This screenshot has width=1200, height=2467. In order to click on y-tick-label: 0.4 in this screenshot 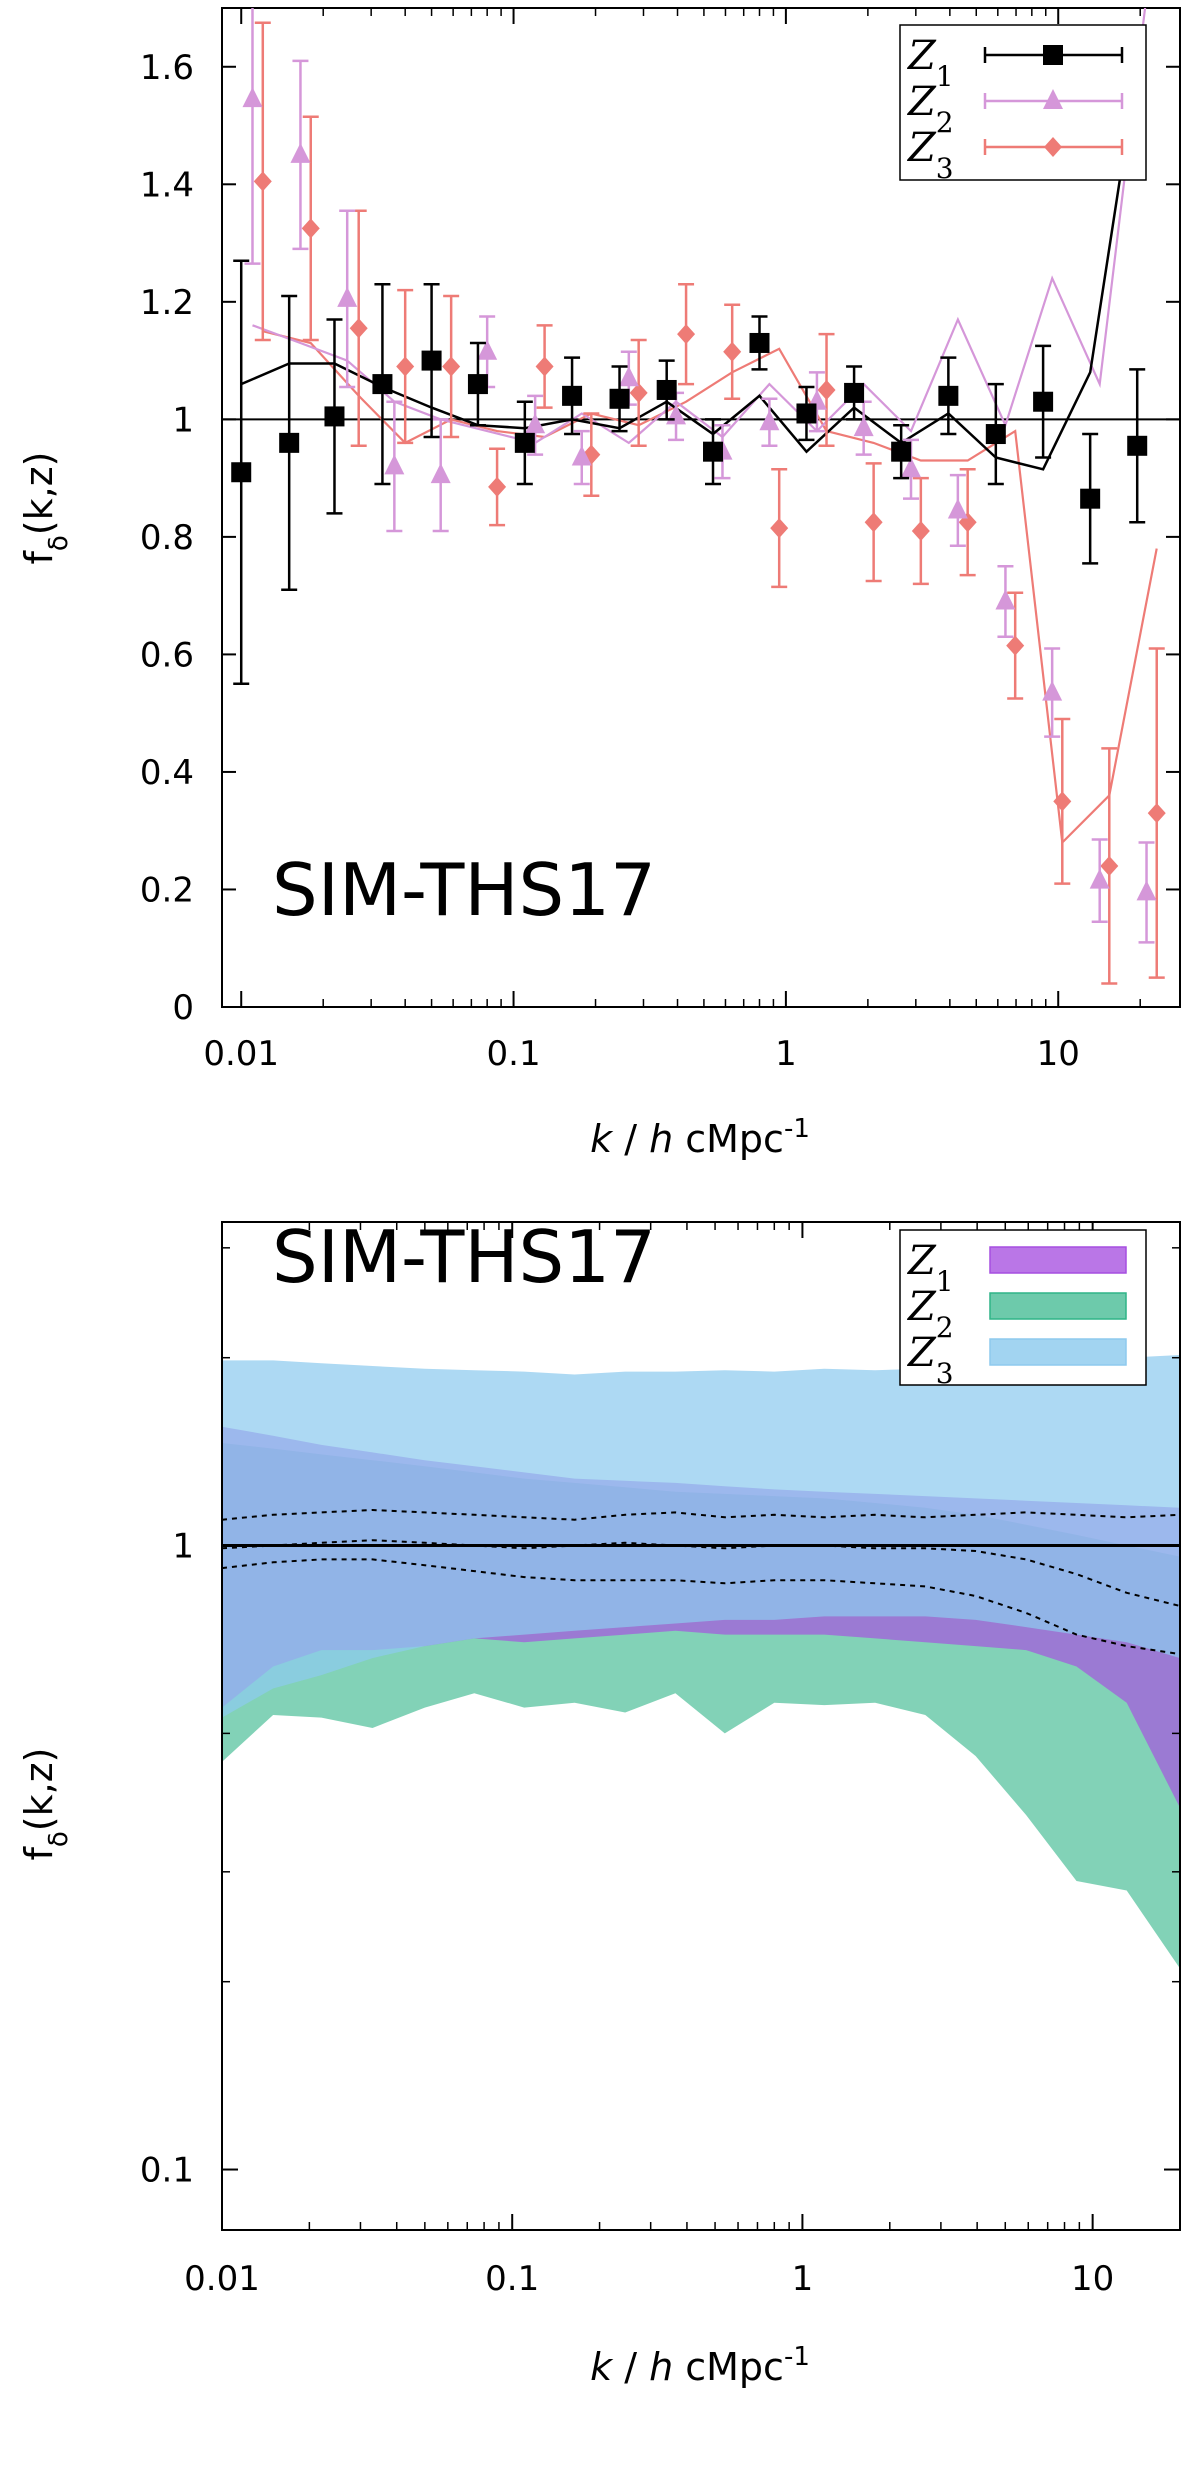, I will do `click(167, 773)`.